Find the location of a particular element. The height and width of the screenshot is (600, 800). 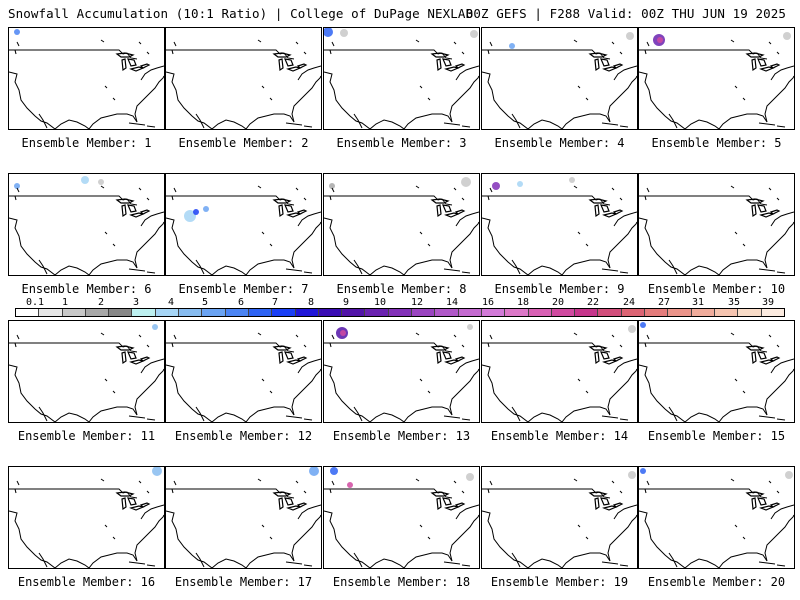

legend-label: 24 is located at coordinates (629, 302).